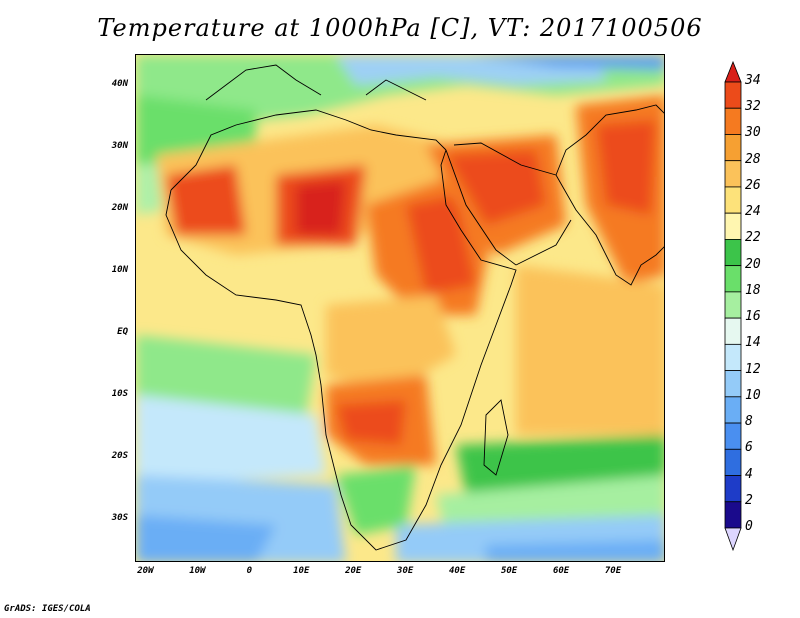 This screenshot has height=618, width=800. Describe the element at coordinates (47, 609) in the screenshot. I see `grads-credit: GrADS: IGES/COLA` at that location.